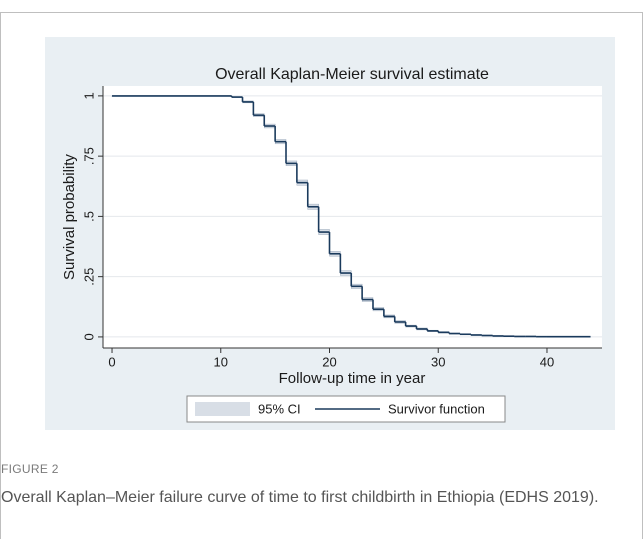 Image resolution: width=643 pixels, height=540 pixels. I want to click on x-tick-label: 0, so click(111, 361).